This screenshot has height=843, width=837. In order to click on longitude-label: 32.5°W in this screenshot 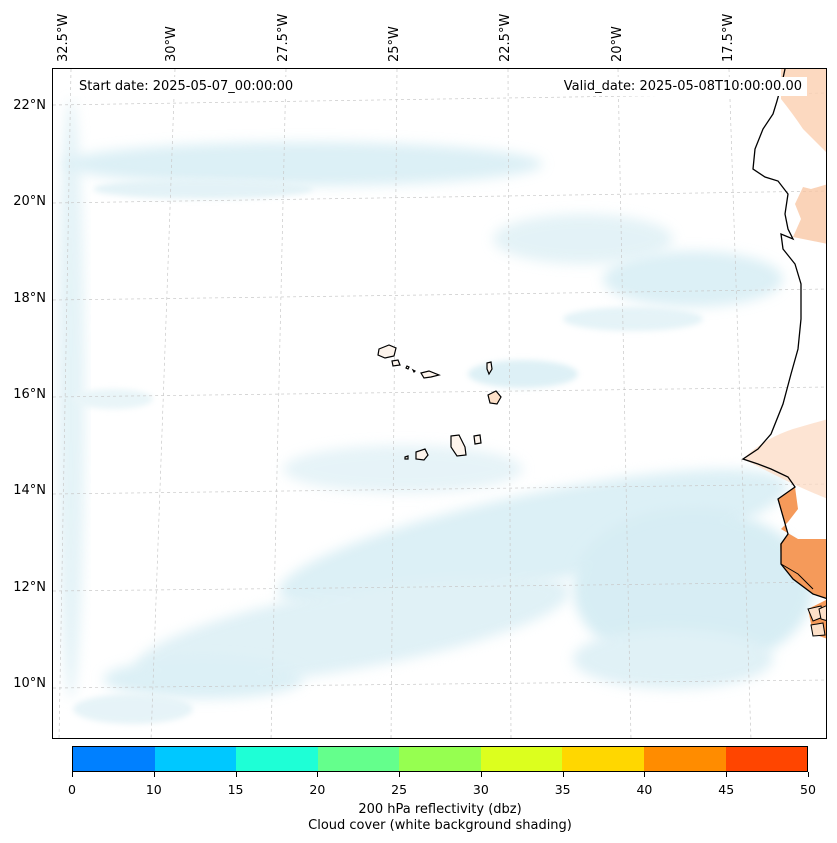, I will do `click(63, 37)`.